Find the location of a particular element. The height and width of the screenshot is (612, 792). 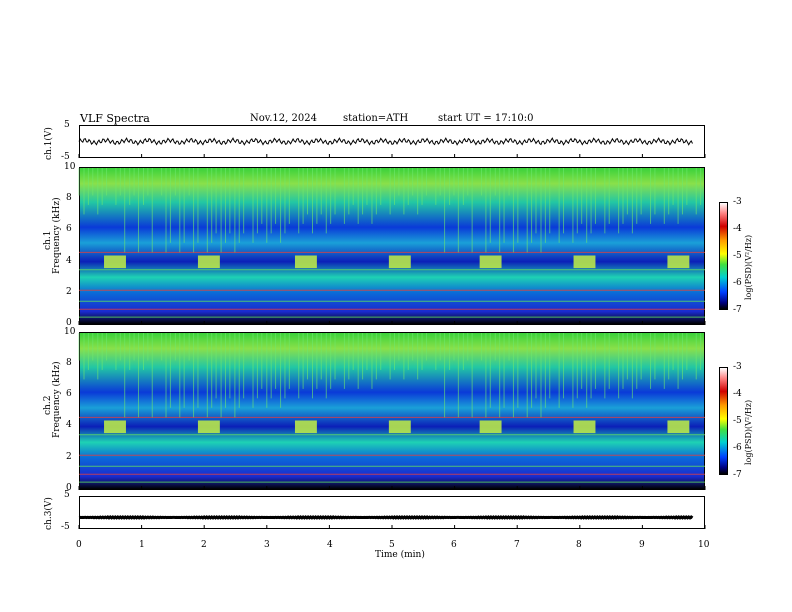

x-tick-10: 10 is located at coordinates (704, 545).